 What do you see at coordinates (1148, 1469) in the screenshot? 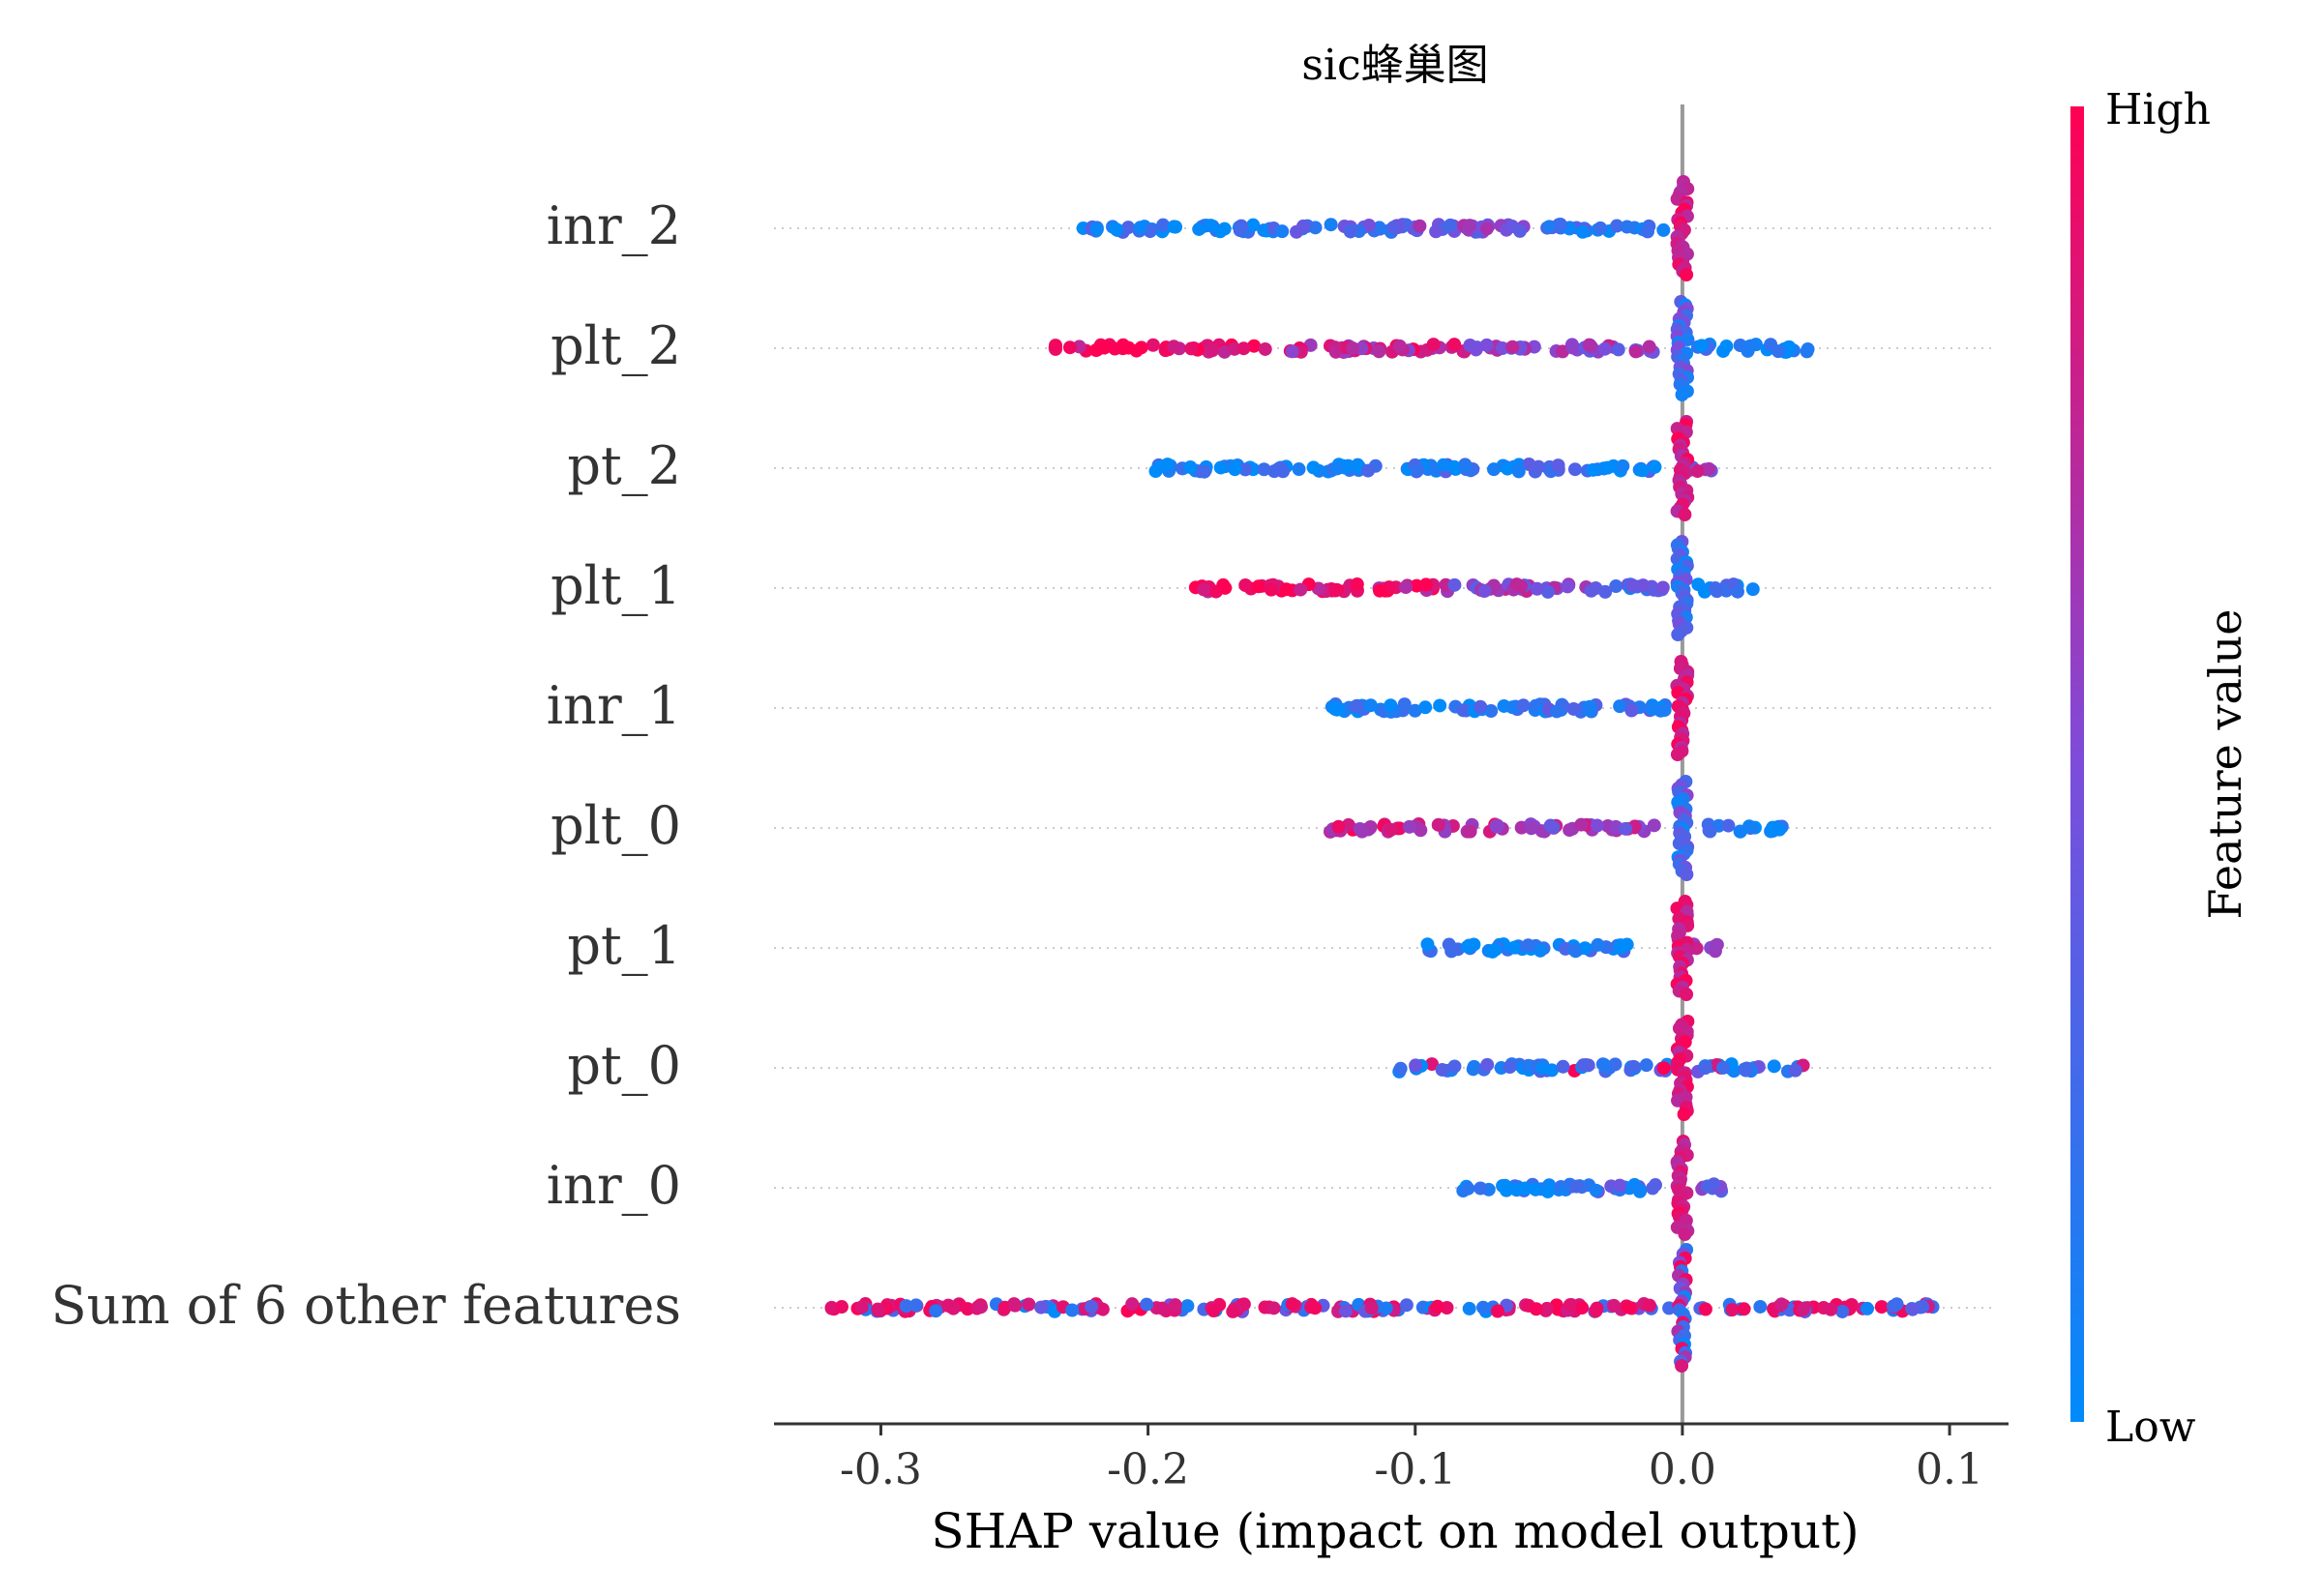
I see `x-tick-label: -0.2` at bounding box center [1148, 1469].